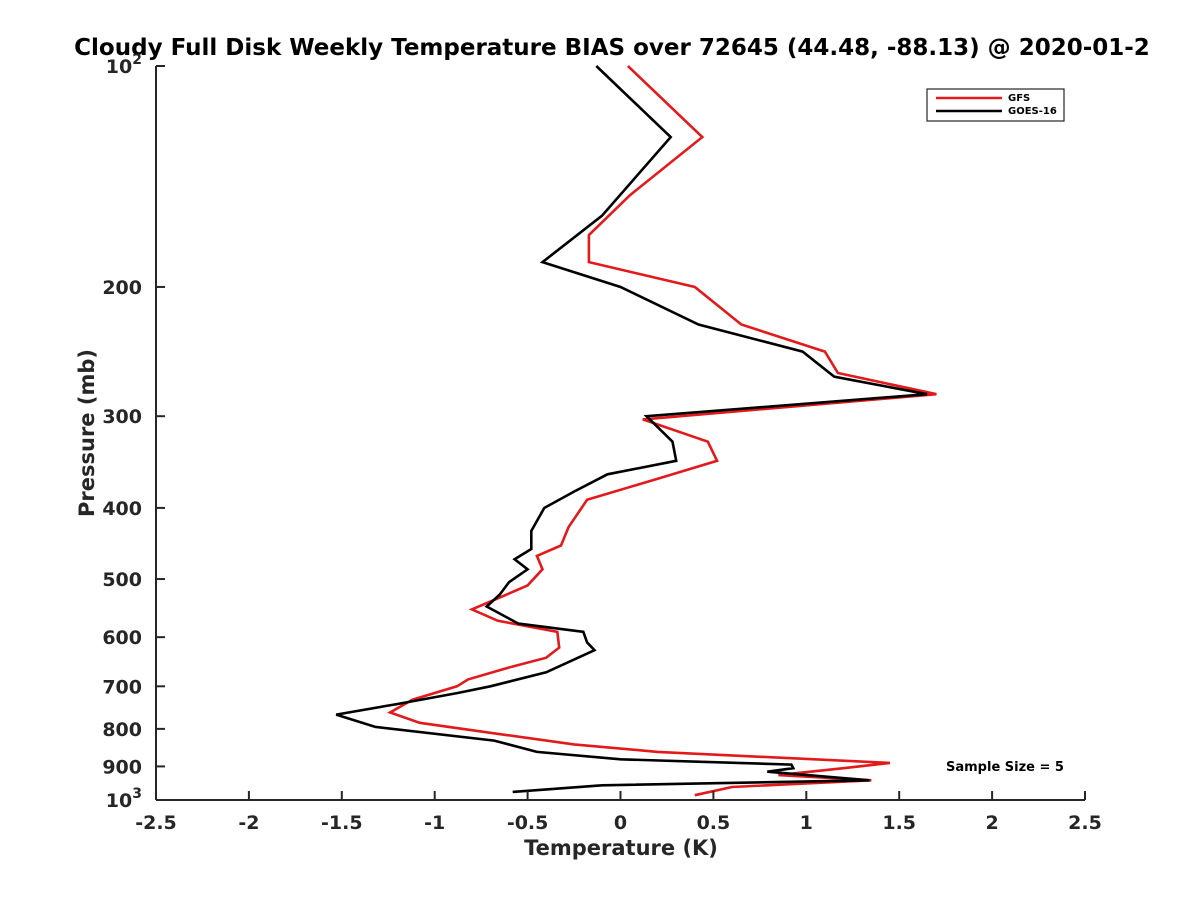  I want to click on x-tick-label: 2.5, so click(1085, 823).